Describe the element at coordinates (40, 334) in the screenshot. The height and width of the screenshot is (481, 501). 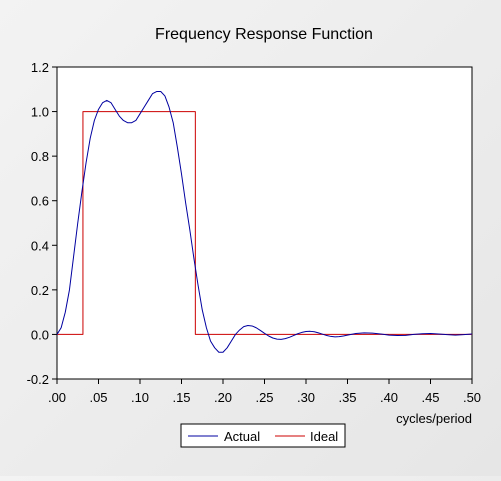
I see `y-tick-label: 0.0` at that location.